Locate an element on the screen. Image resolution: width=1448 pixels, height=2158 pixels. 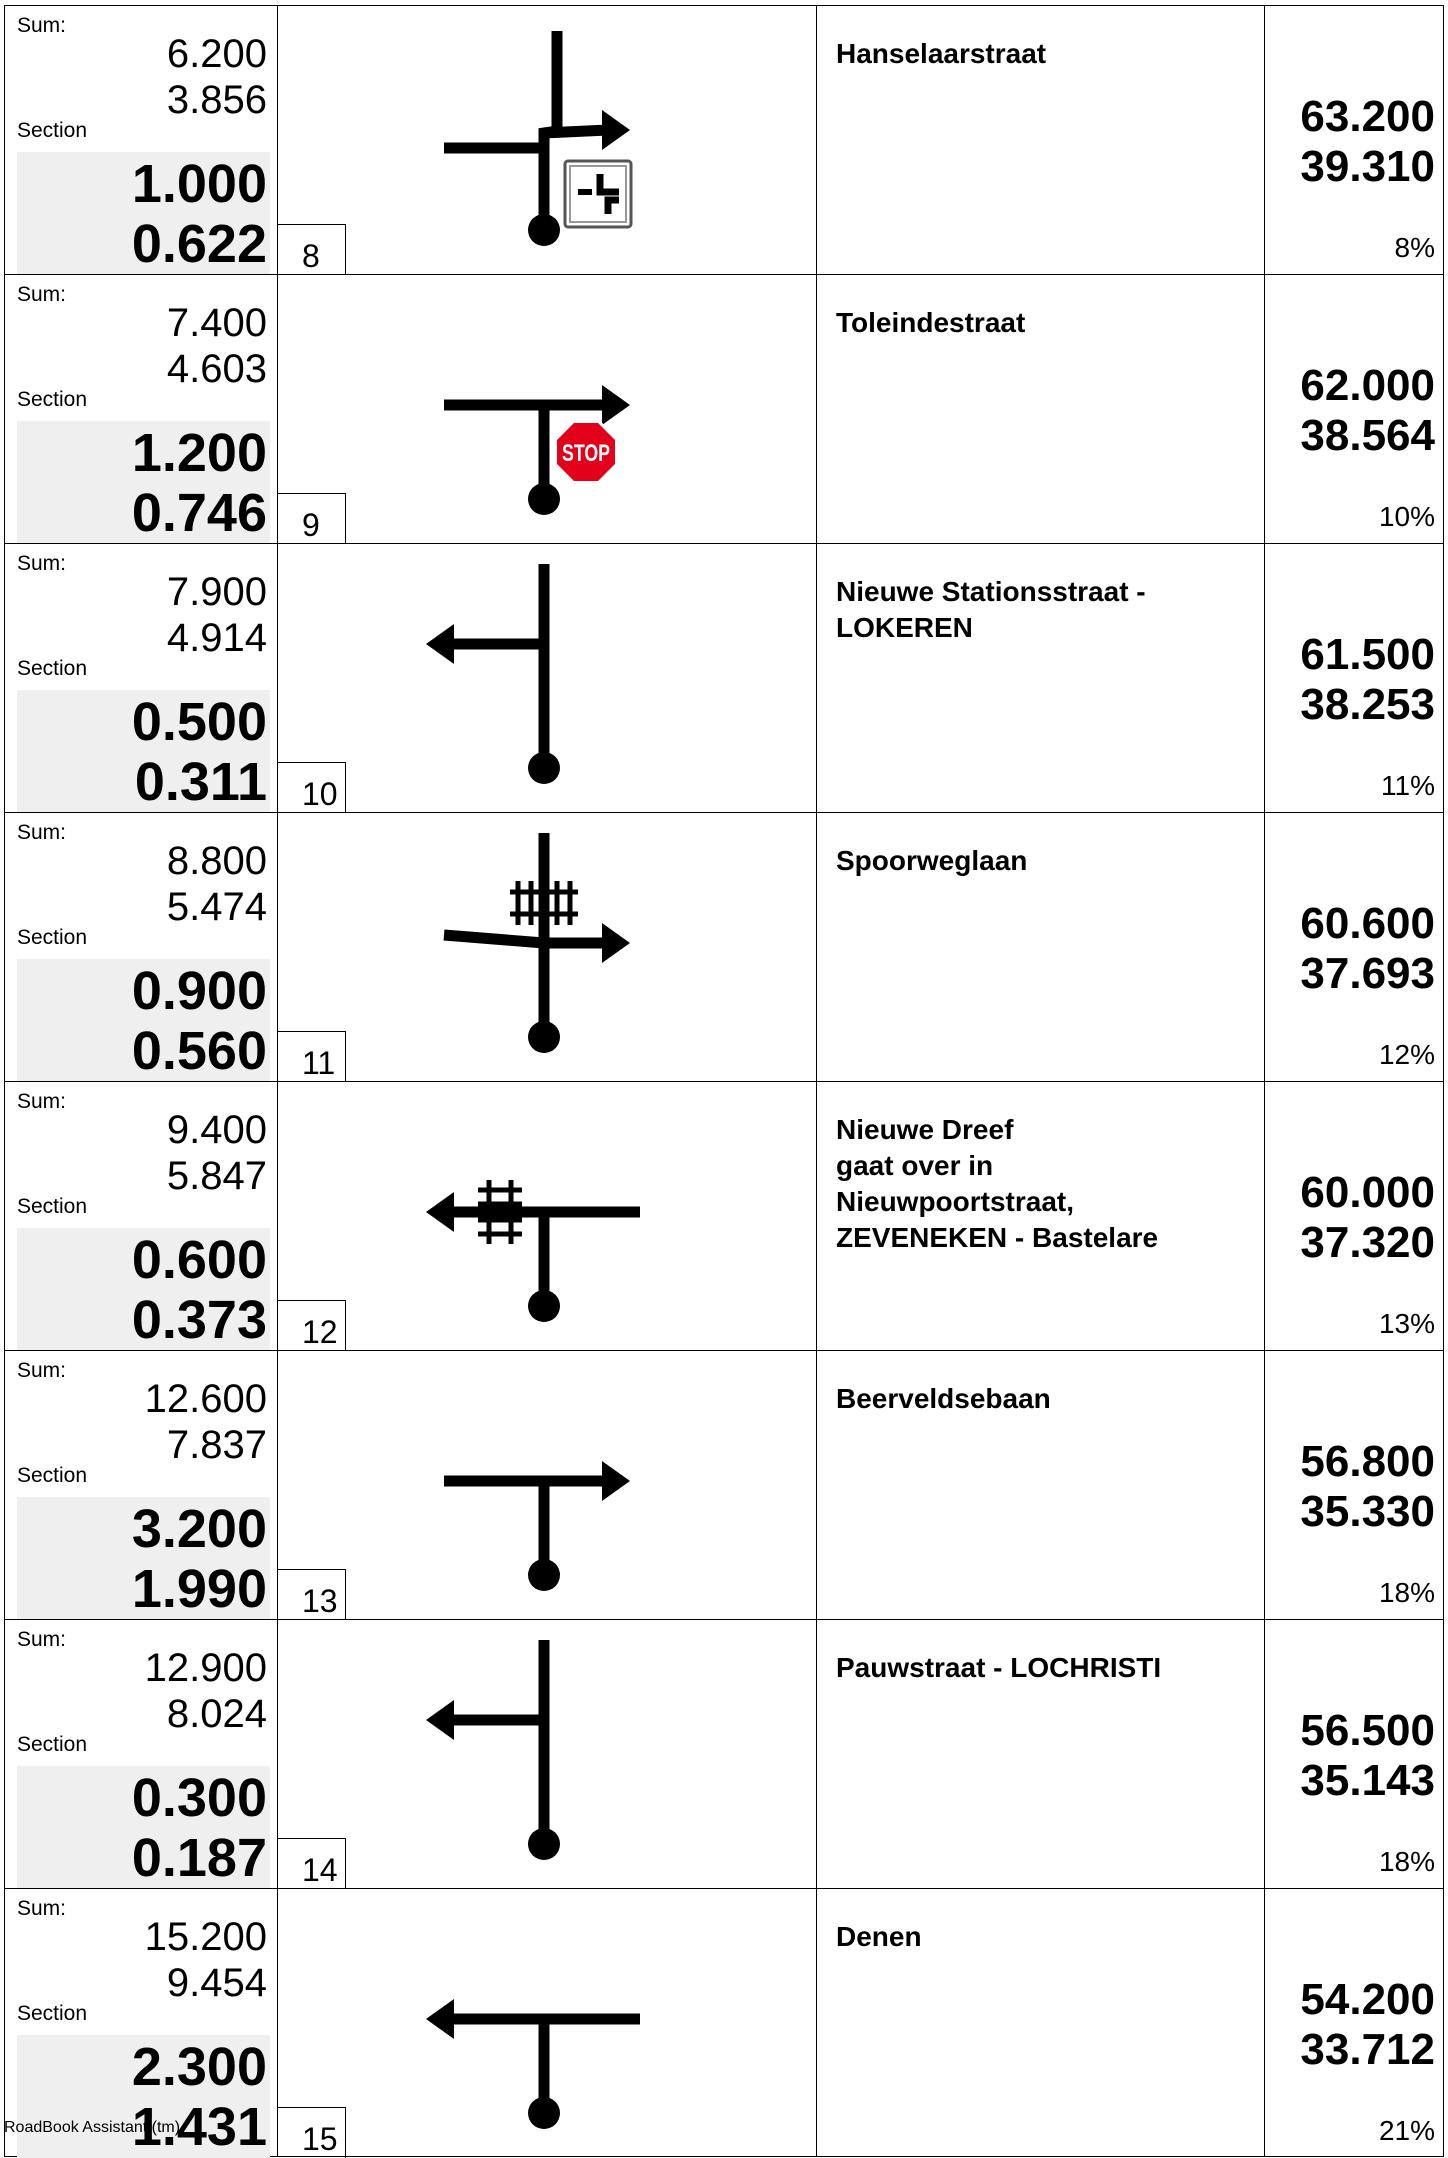
step-number: 11 is located at coordinates (319, 1063).